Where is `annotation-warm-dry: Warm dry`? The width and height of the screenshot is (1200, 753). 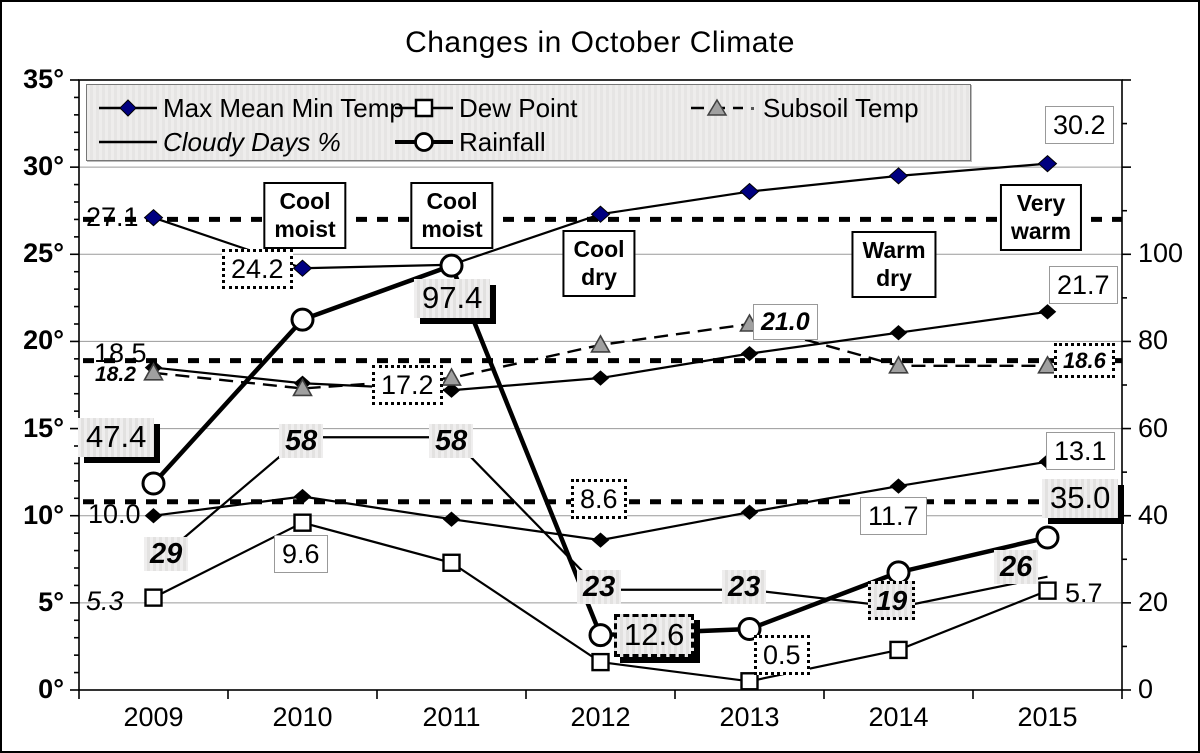 annotation-warm-dry: Warm dry is located at coordinates (894, 265).